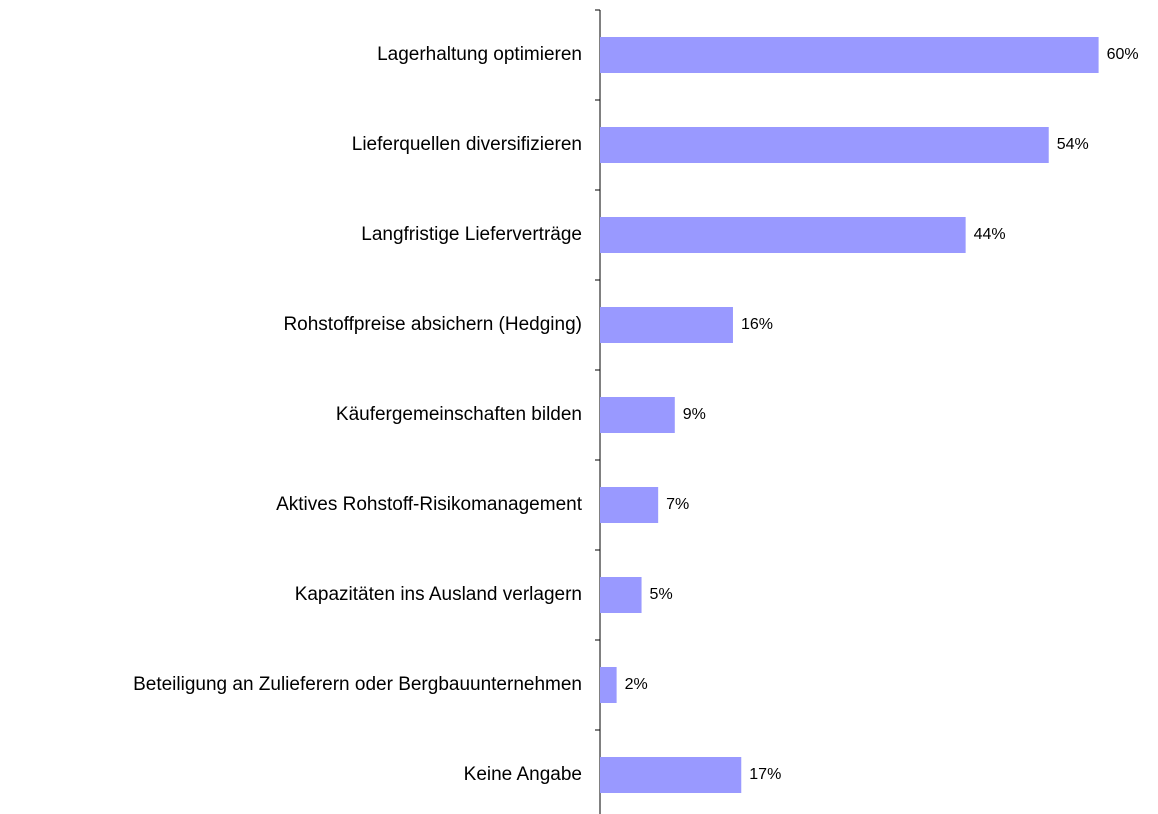 The image size is (1158, 814). What do you see at coordinates (438, 594) in the screenshot?
I see `category-label: Kapazitäten ins Ausland verlagern` at bounding box center [438, 594].